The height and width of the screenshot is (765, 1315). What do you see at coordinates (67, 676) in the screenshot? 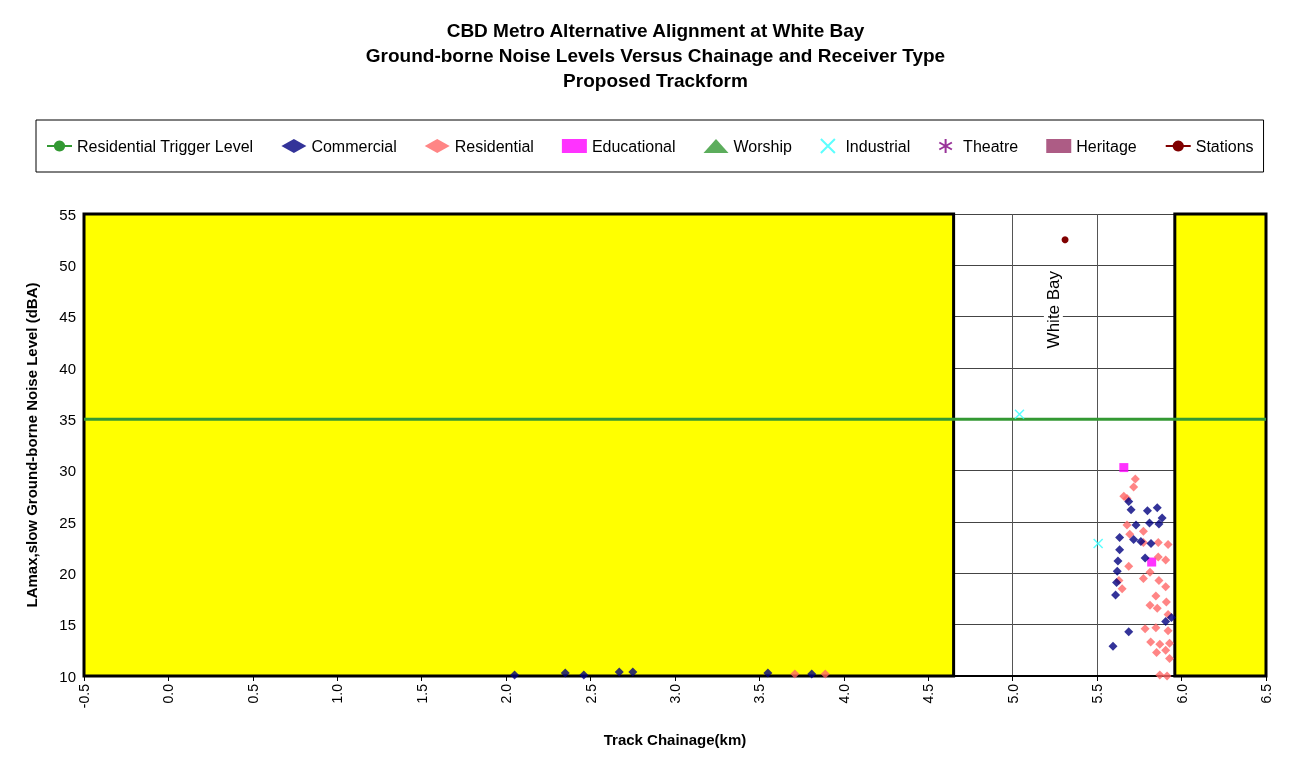
I see `y-tick-label: 10` at bounding box center [67, 676].